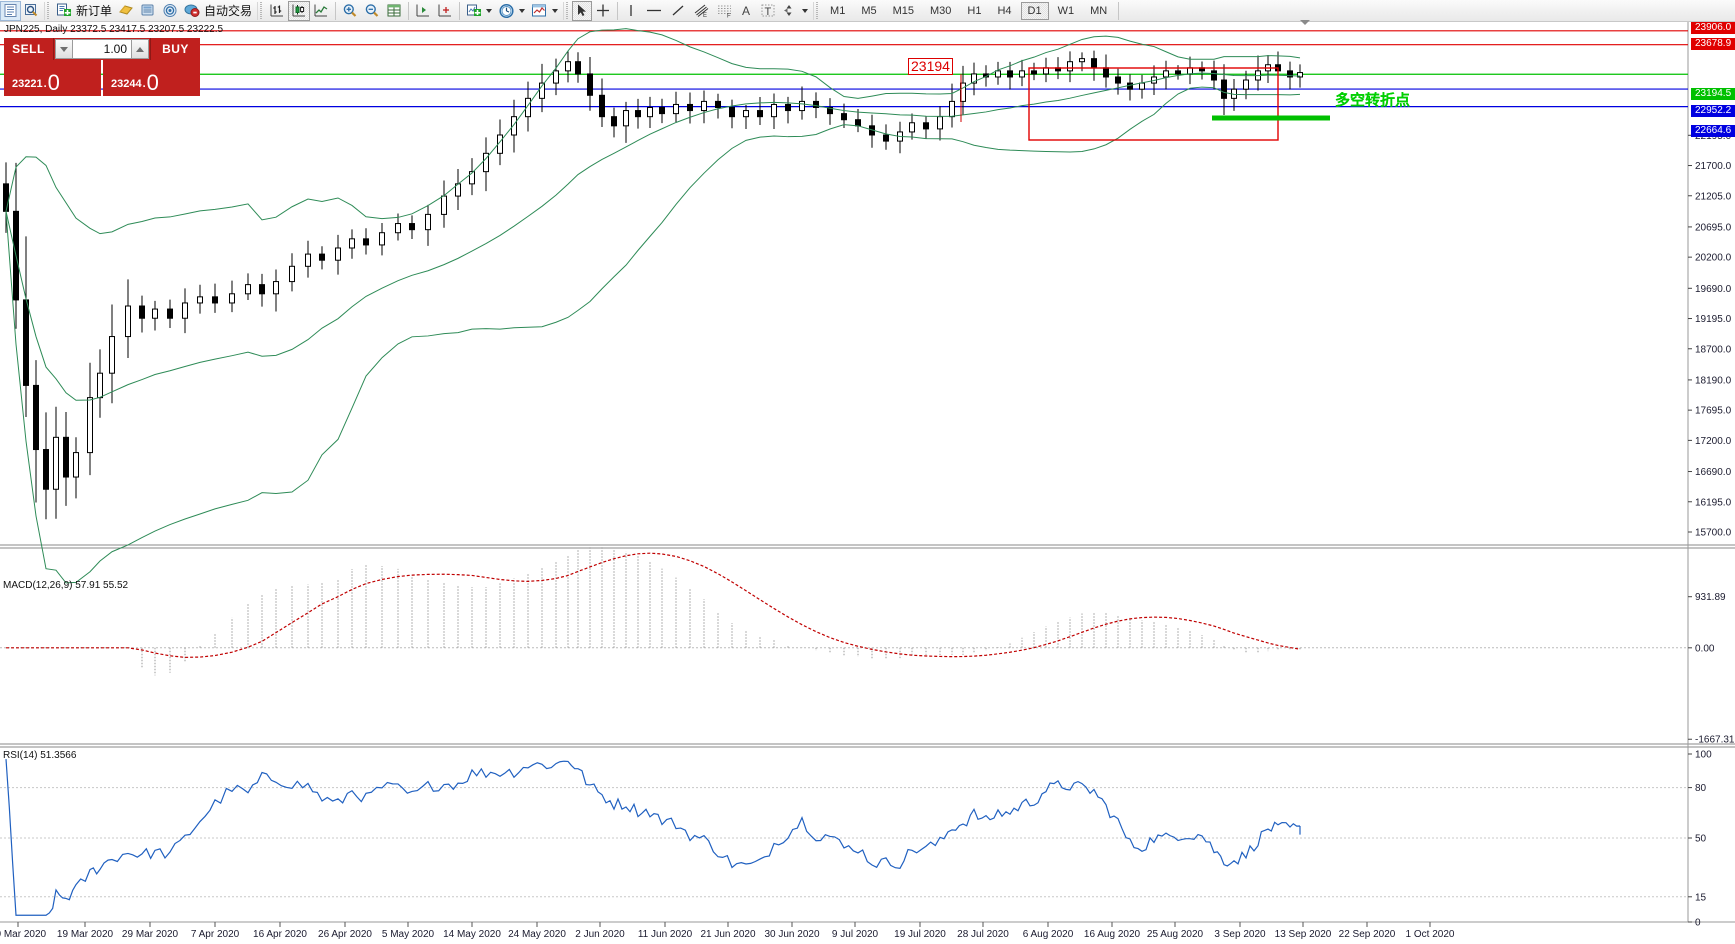  Describe the element at coordinates (506, 11) in the screenshot. I see `period-clock-icon` at that location.